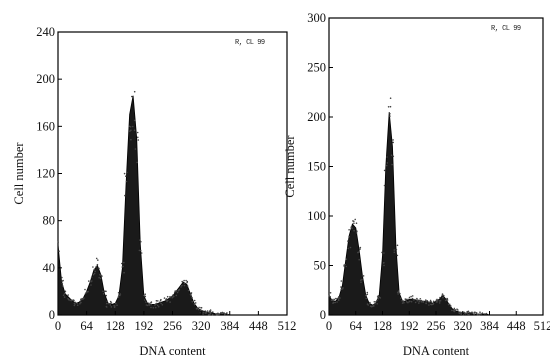 This screenshot has height=359, width=550. I want to click on y-tick-label: 250, so click(316, 68).